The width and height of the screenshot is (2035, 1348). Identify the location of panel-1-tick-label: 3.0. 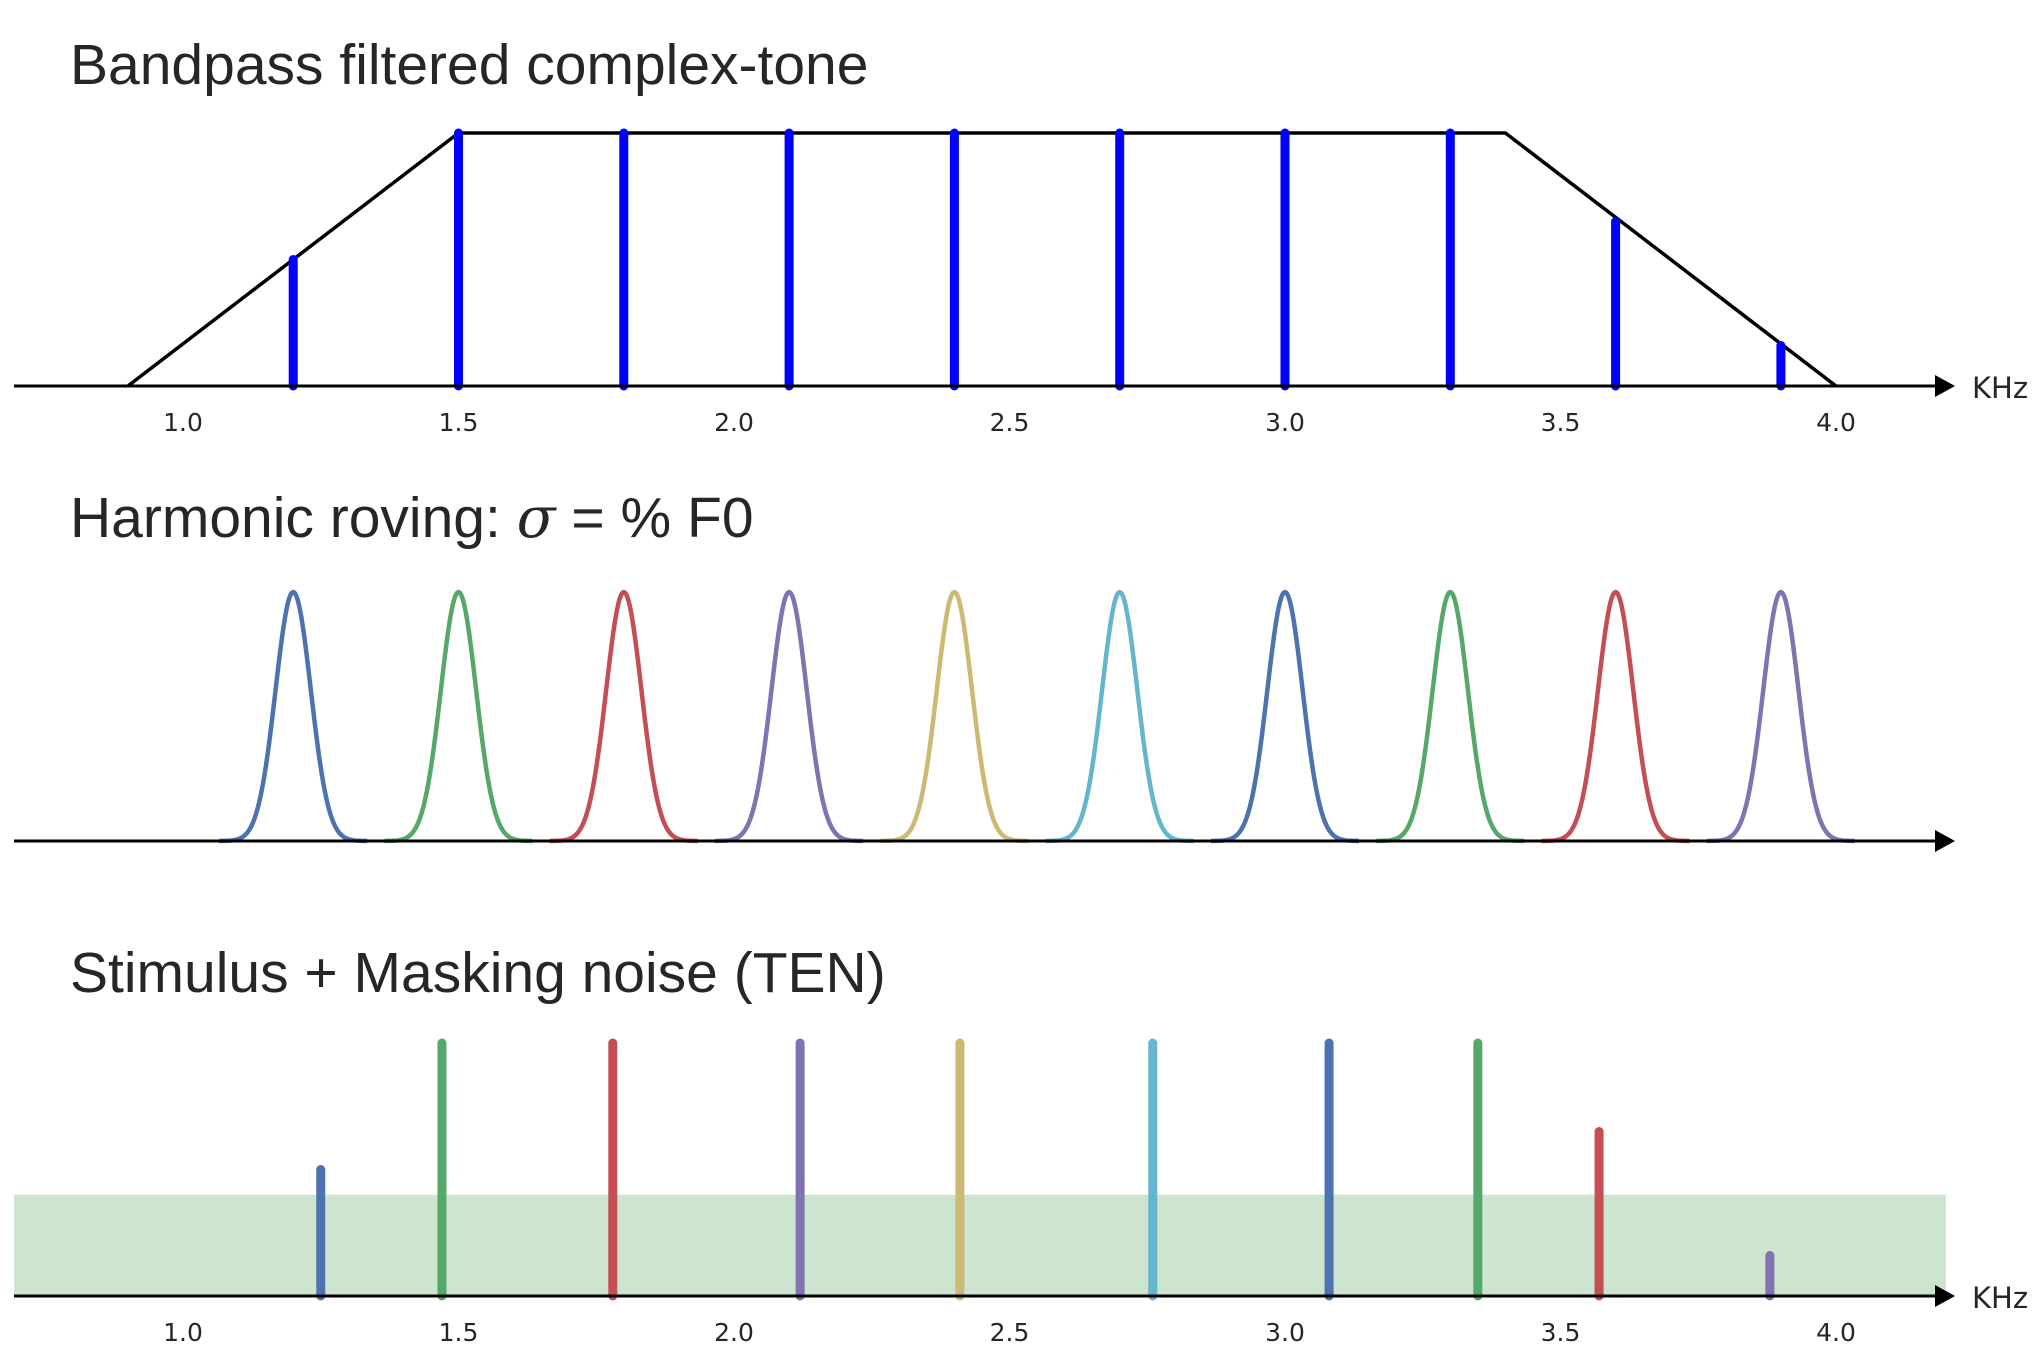
(1285, 422).